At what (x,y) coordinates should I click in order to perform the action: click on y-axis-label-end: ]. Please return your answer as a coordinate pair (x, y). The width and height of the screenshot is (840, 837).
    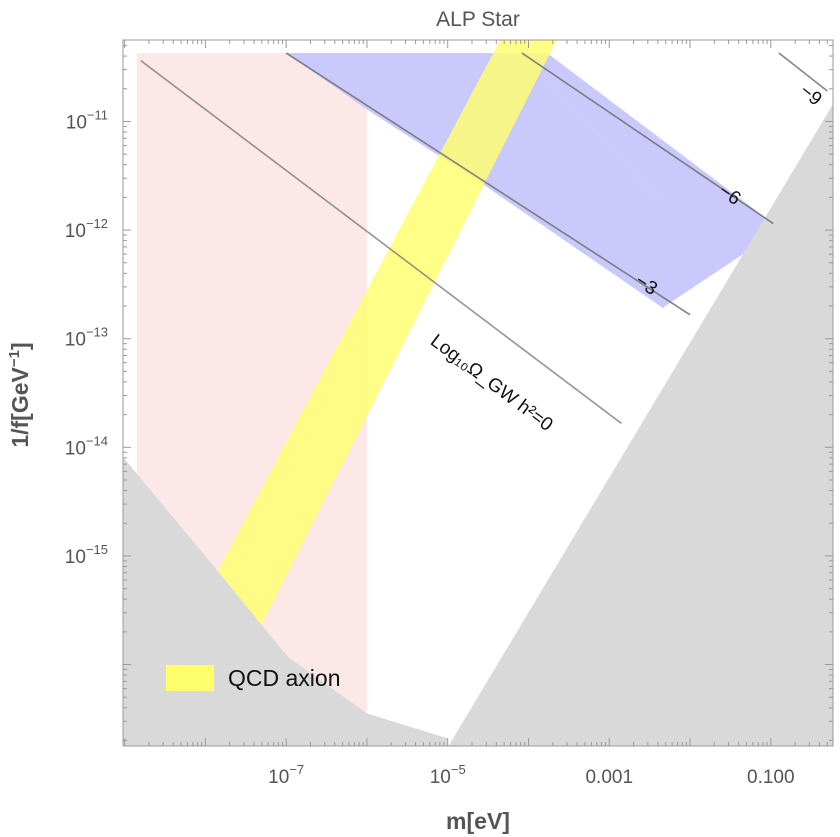
    Looking at the image, I should click on (20, 346).